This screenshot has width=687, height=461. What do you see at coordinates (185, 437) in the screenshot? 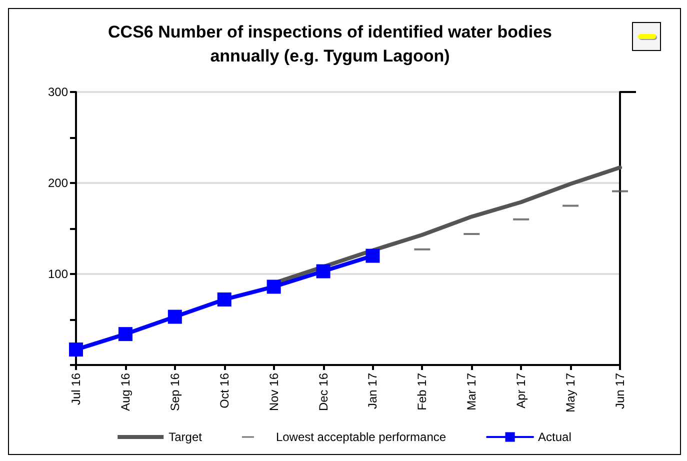
I see `legend-label: Target` at bounding box center [185, 437].